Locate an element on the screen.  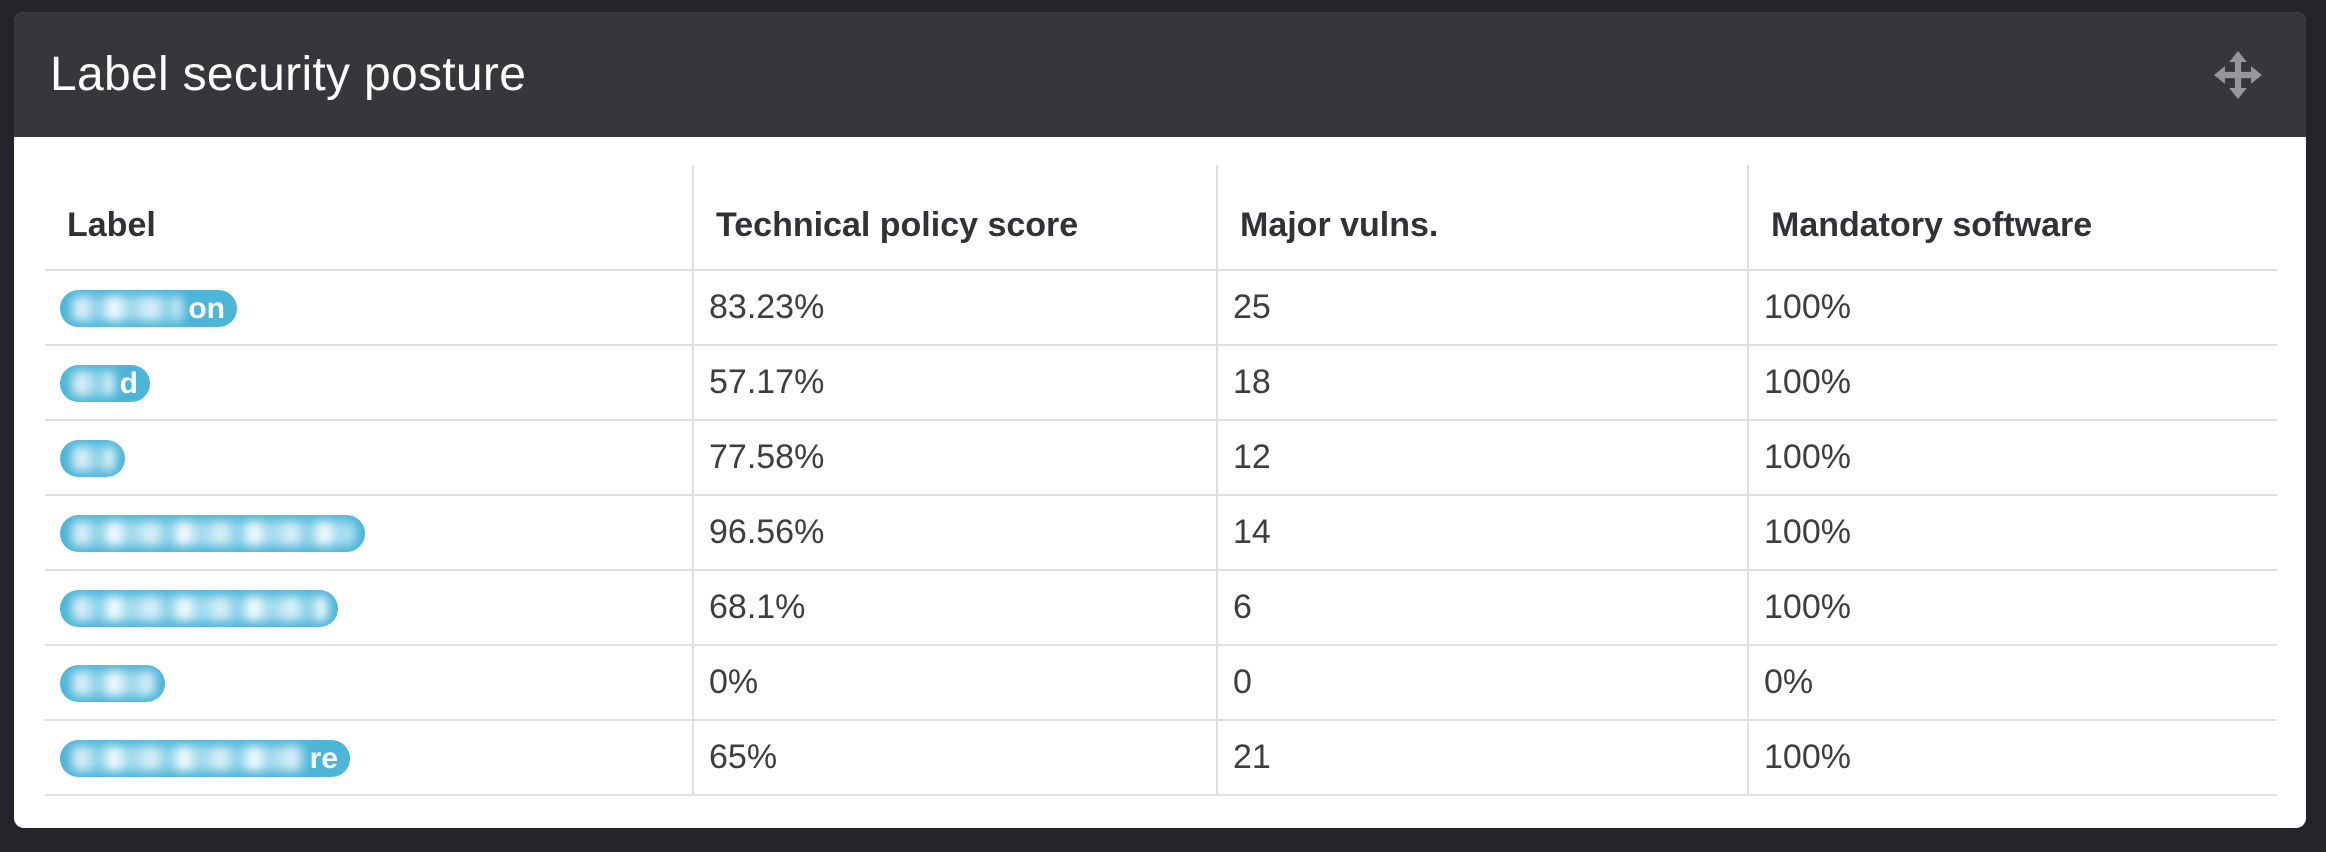
widget-header: Label security posture is located at coordinates (1160, 74).